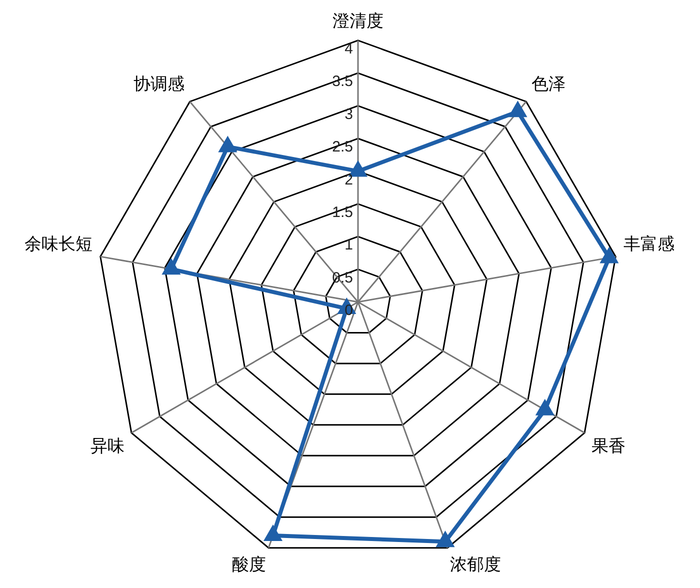 The height and width of the screenshot is (588, 700). I want to click on spoke-label: 酸度, so click(249, 564).